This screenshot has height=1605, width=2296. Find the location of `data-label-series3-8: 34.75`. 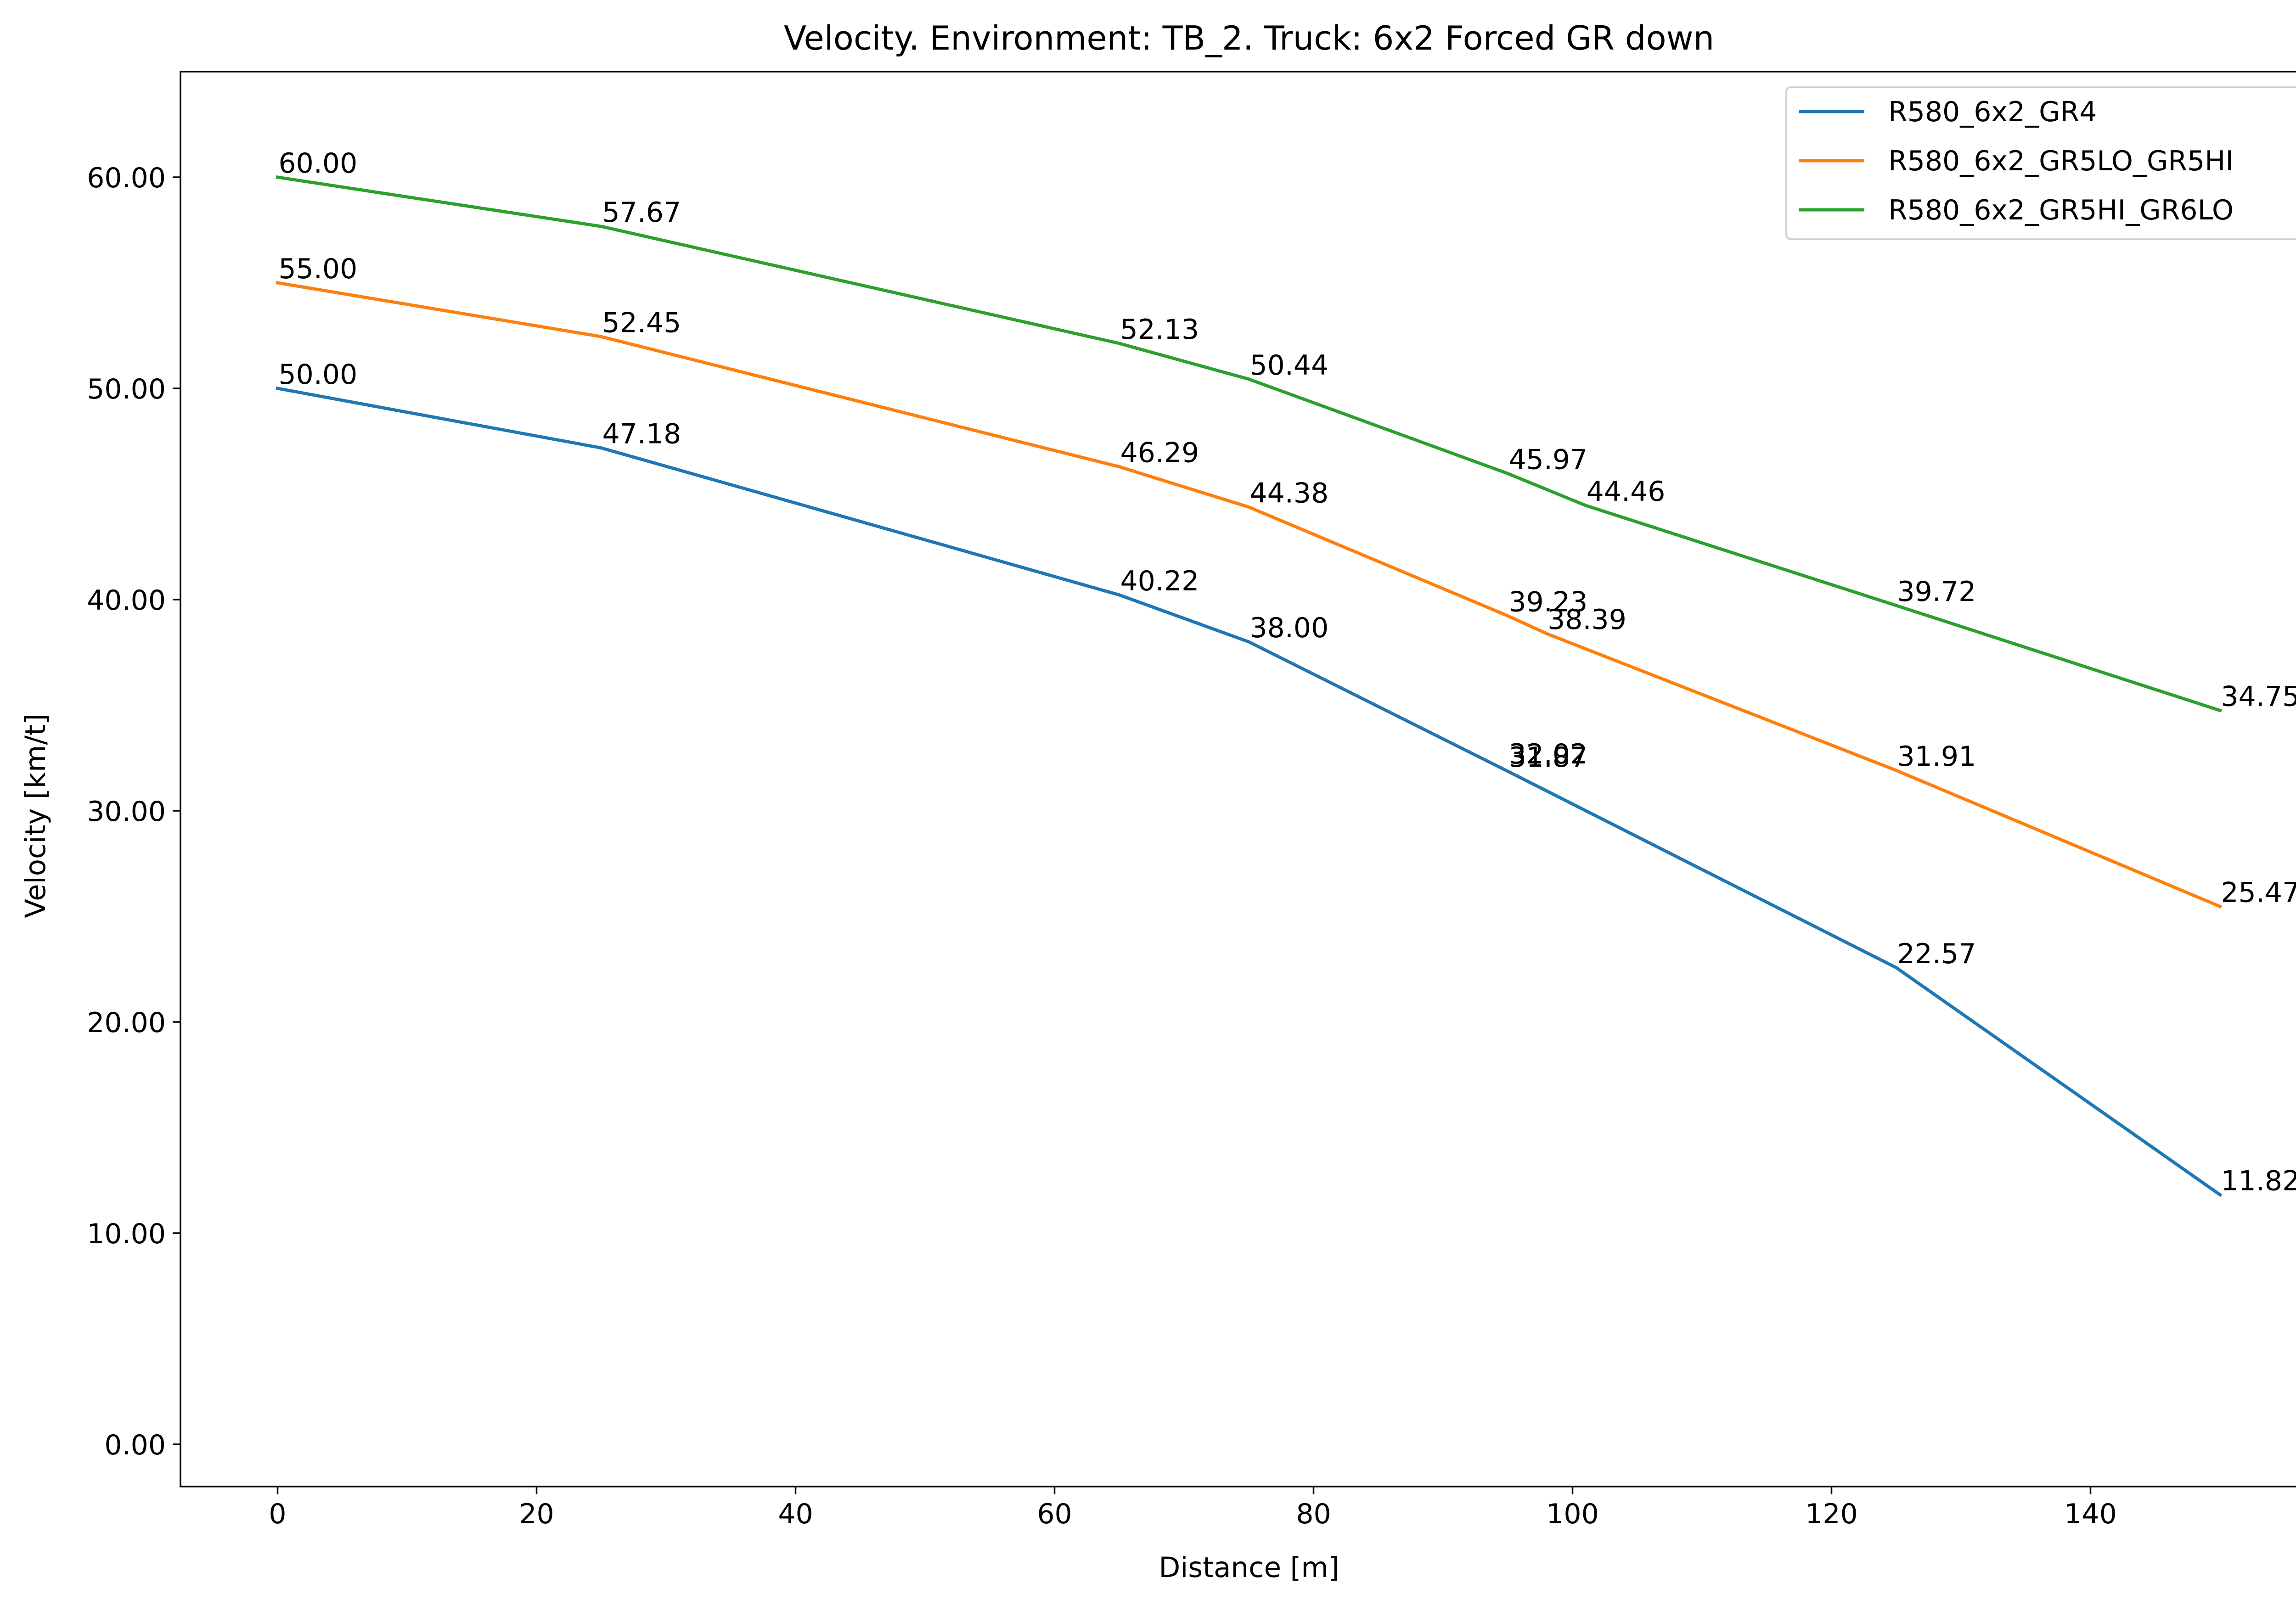

data-label-series3-8: 34.75 is located at coordinates (2258, 697).